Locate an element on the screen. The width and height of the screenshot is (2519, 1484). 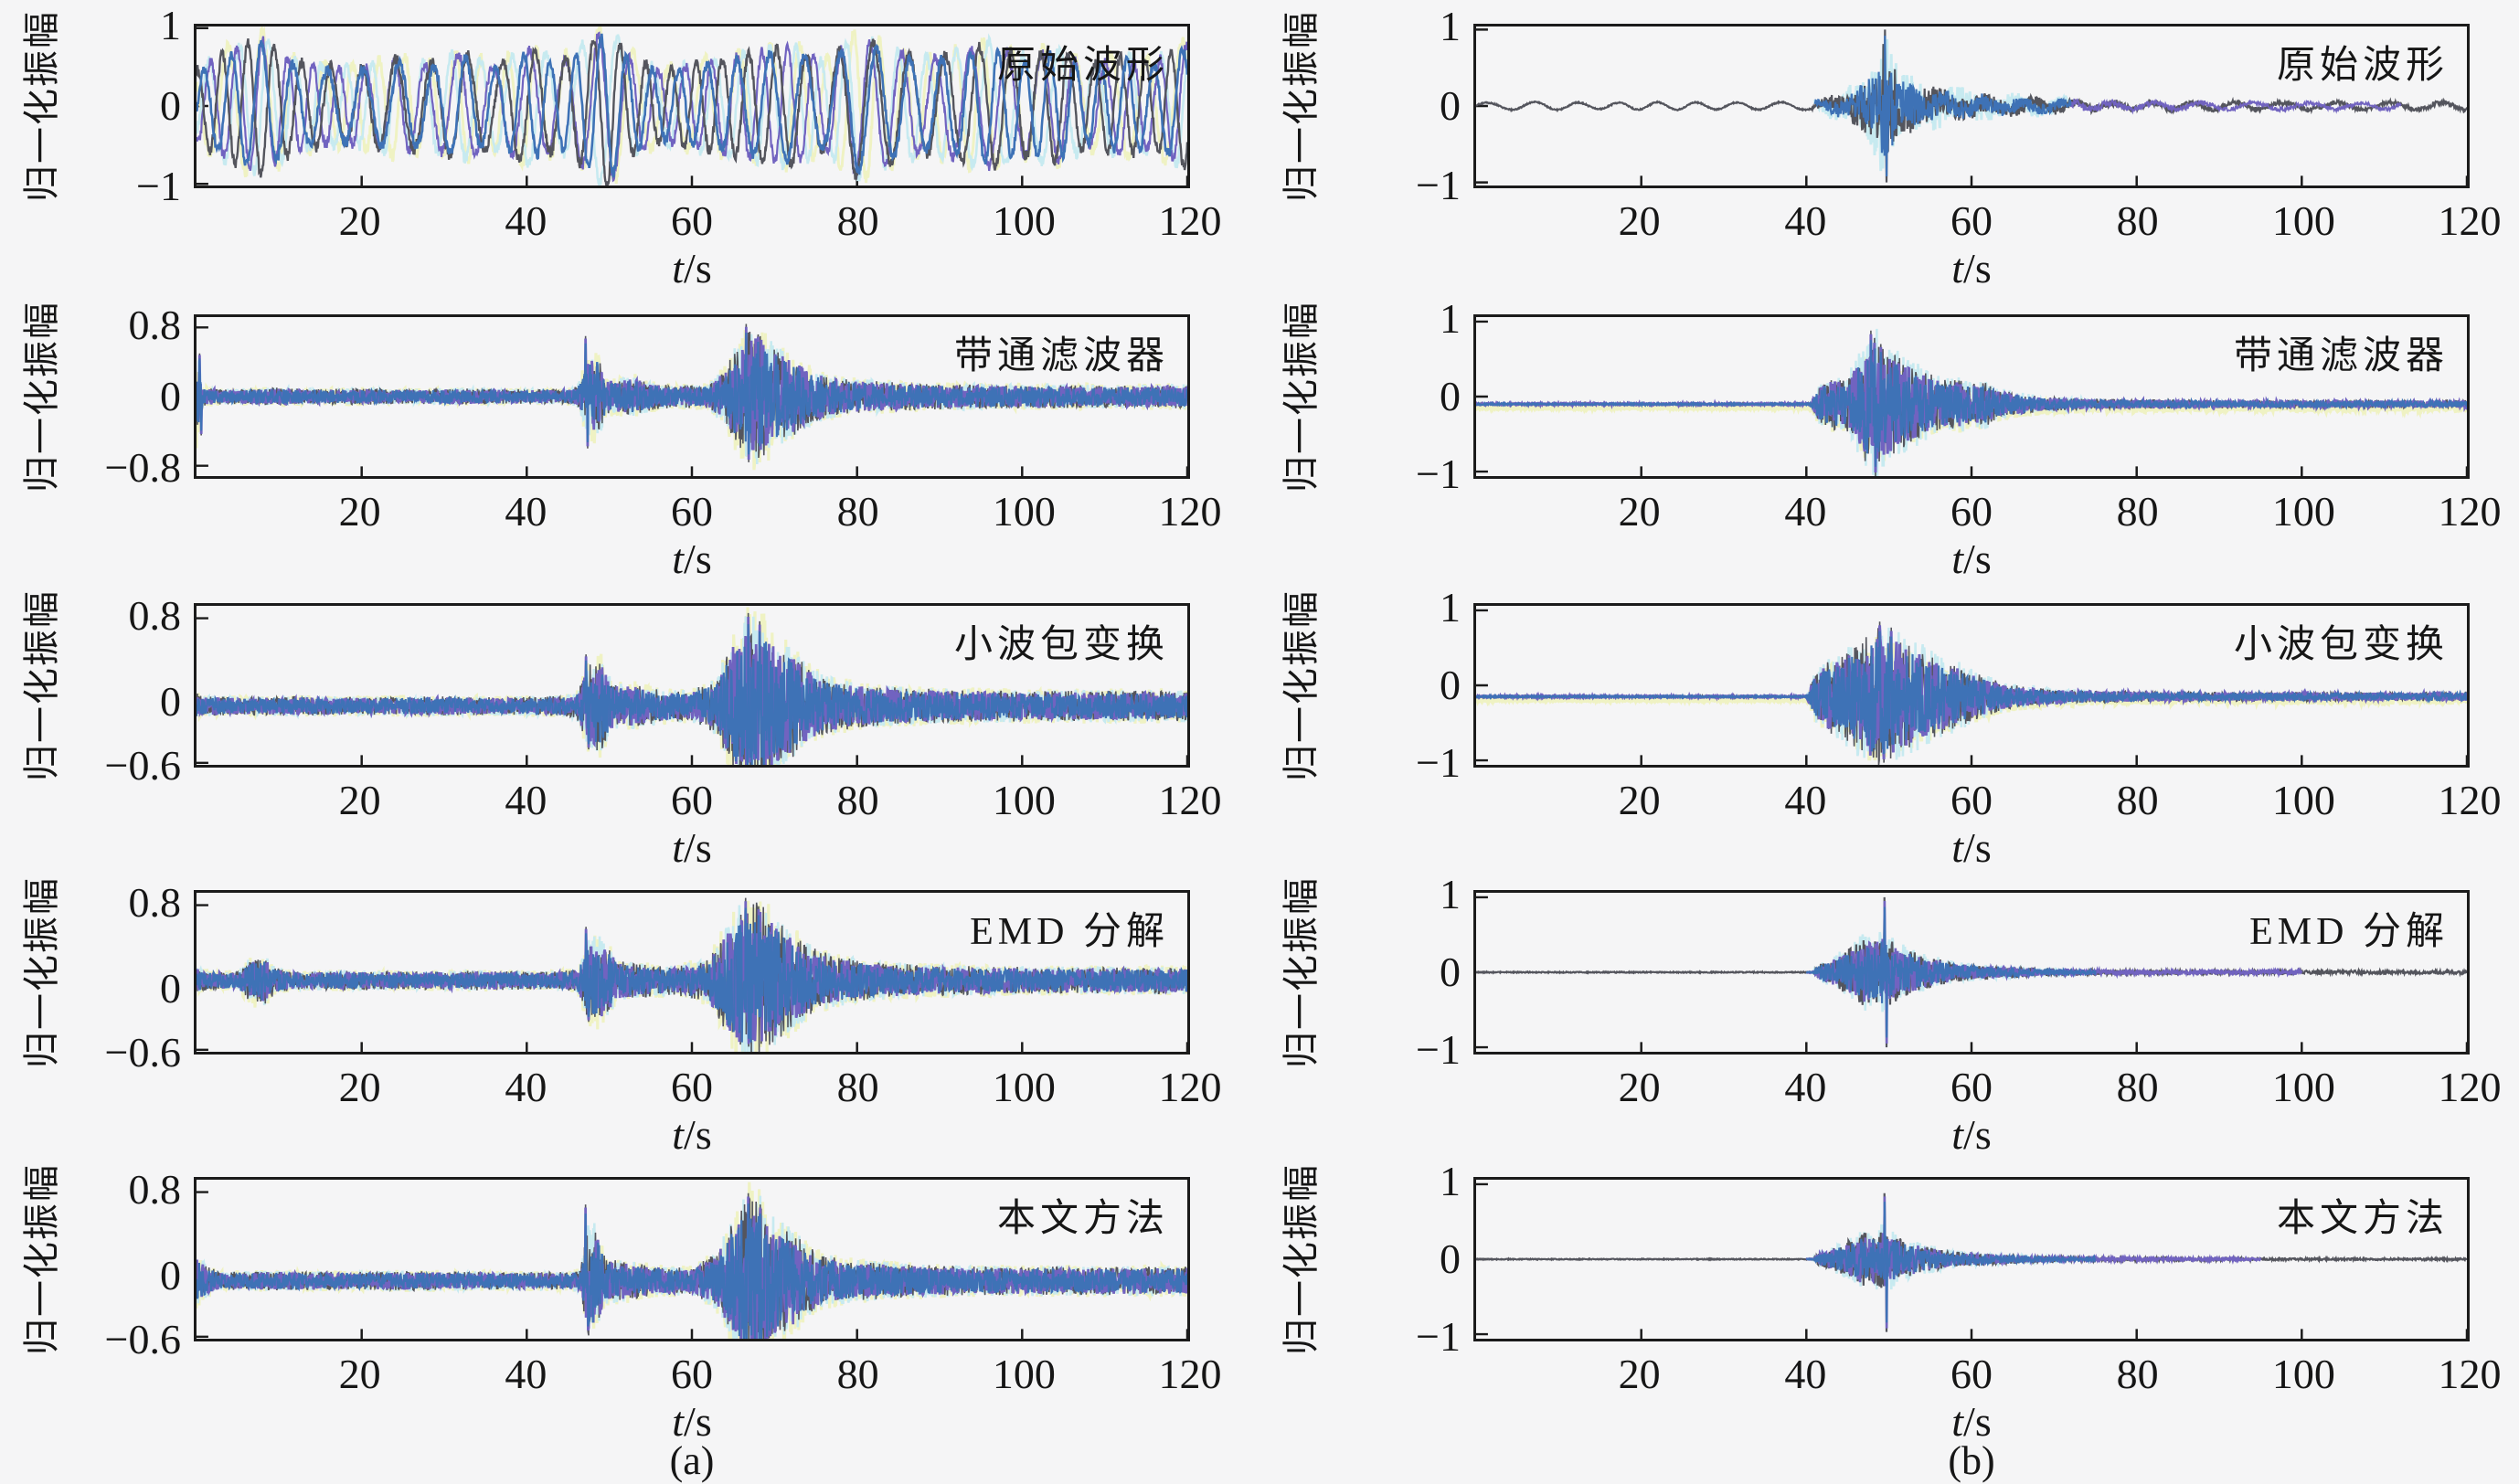
subplot-a-bandpass-filter: 归一化振幅 0.8 0 −0.8 带通滤波器 20 40 60 80 100 120 t/s is located at coordinates (630, 436).